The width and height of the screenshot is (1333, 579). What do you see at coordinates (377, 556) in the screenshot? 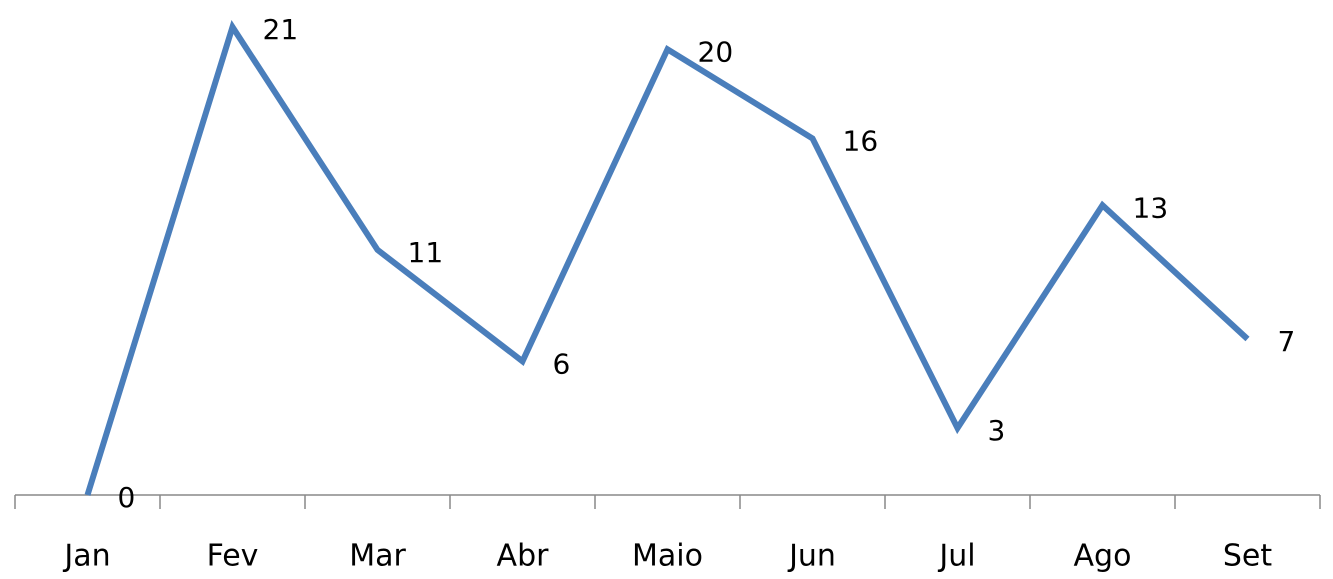
I see `x-tick-label: Mar` at bounding box center [377, 556].